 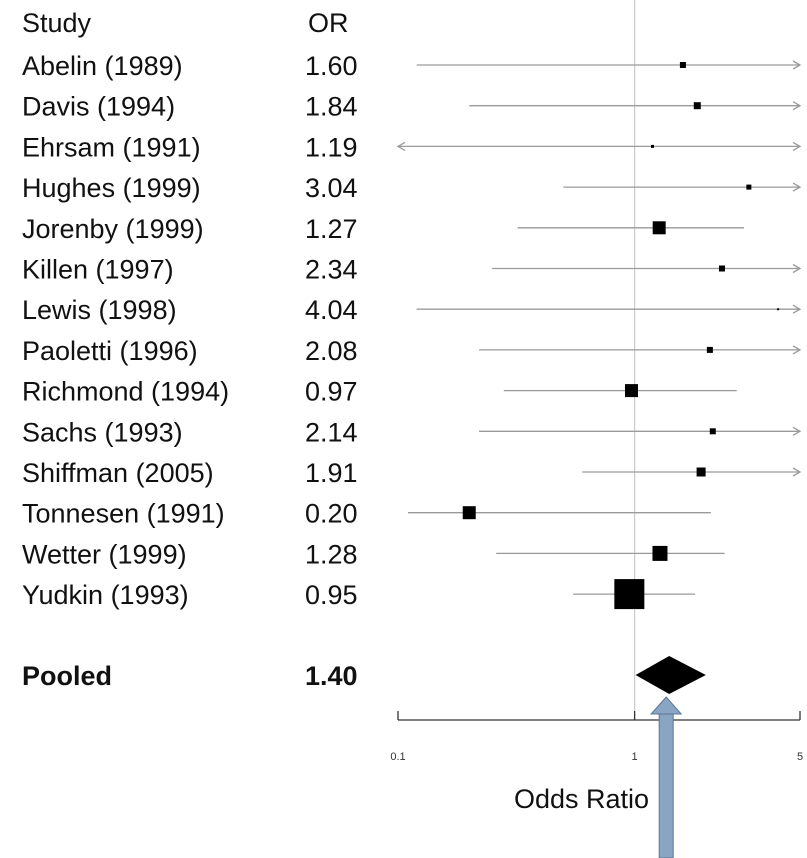 I want to click on study-label: Ehrsam (1991), so click(x=111, y=147).